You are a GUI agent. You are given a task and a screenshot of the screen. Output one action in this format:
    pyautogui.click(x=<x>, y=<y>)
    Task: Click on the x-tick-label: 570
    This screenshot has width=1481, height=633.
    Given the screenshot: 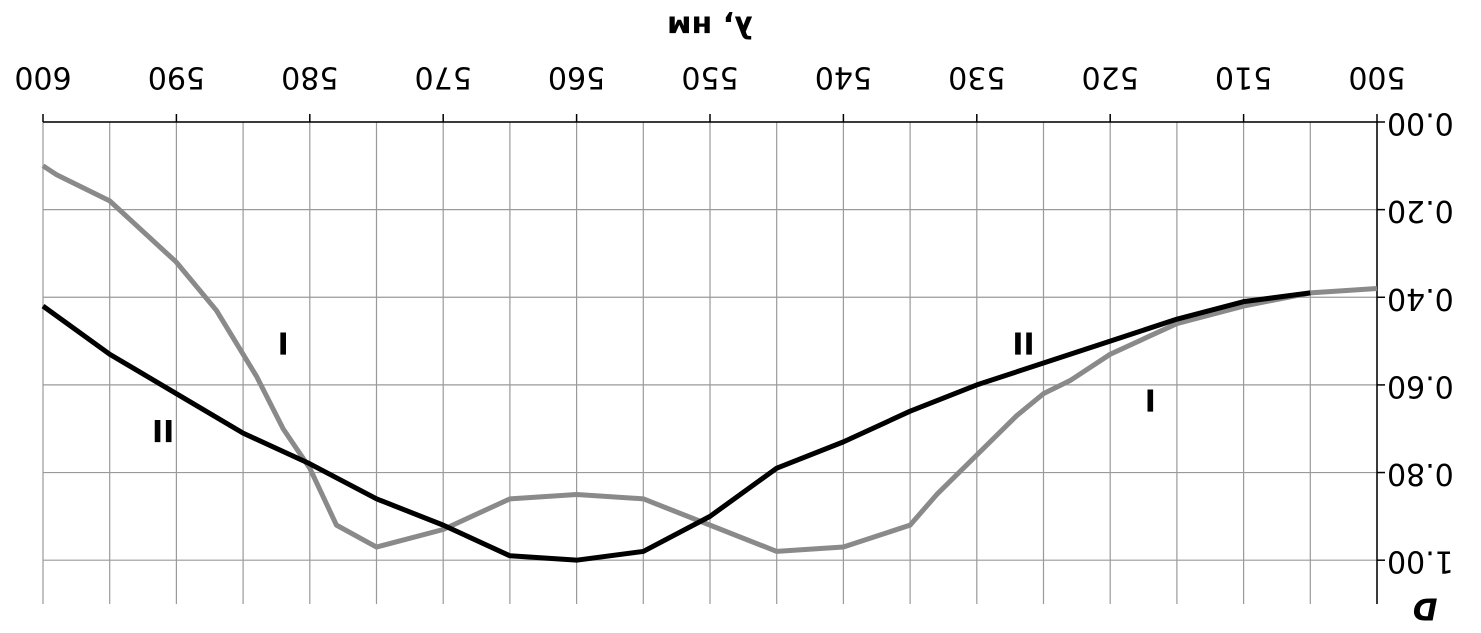 What is the action you would take?
    pyautogui.click(x=443, y=77)
    